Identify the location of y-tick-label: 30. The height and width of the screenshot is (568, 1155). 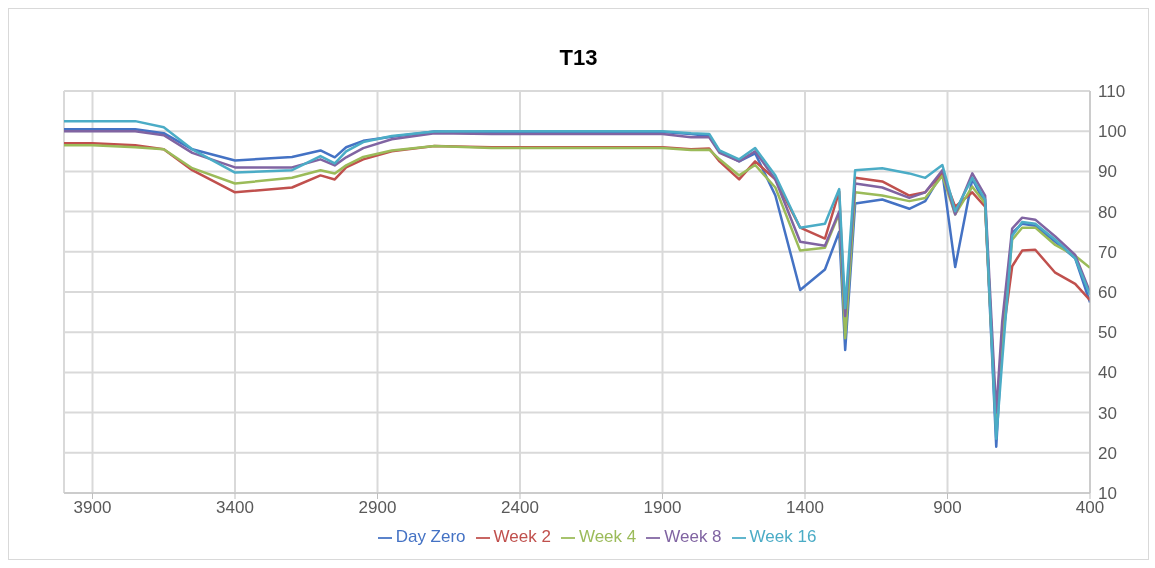
(1107, 413).